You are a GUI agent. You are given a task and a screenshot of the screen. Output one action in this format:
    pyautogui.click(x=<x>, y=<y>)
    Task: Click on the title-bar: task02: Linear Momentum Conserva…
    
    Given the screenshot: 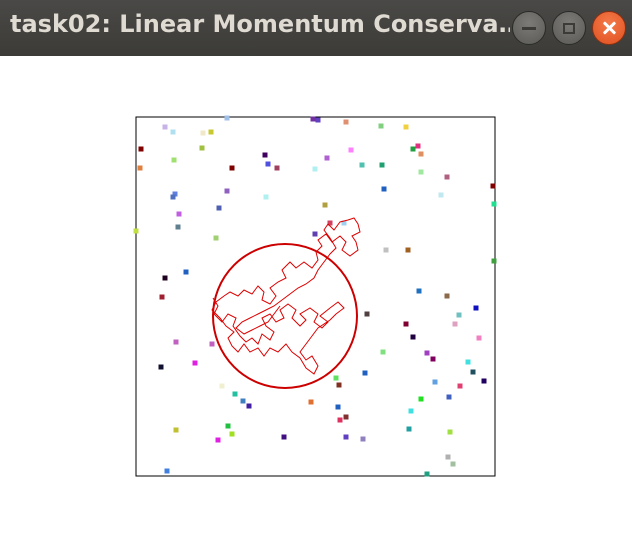 What is the action you would take?
    pyautogui.click(x=316, y=28)
    